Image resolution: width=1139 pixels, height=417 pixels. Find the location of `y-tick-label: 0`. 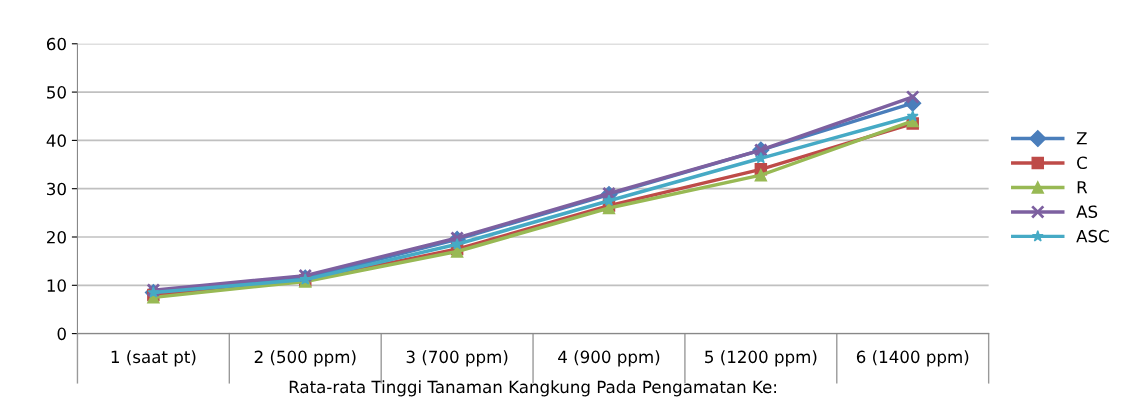

y-tick-label: 0 is located at coordinates (61, 334).